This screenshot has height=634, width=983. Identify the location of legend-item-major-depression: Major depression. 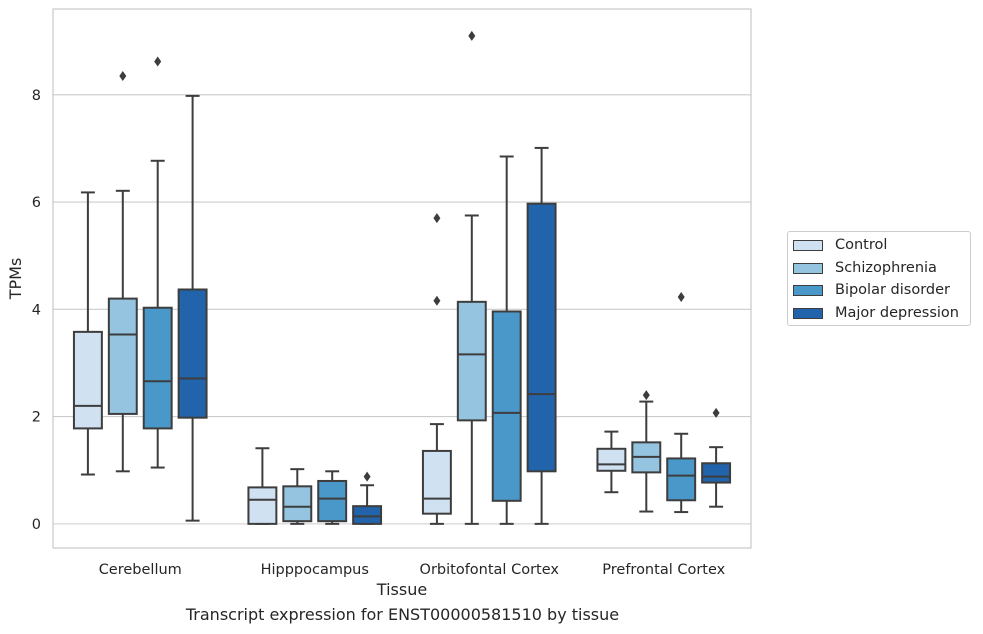
(876, 313).